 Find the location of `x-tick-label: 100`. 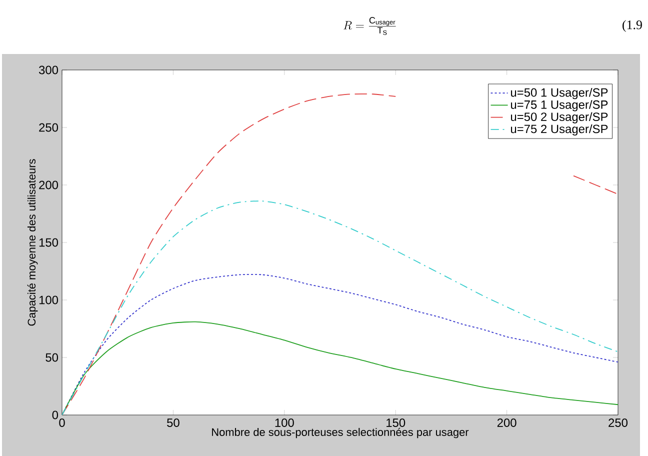

x-tick-label: 100 is located at coordinates (284, 422).